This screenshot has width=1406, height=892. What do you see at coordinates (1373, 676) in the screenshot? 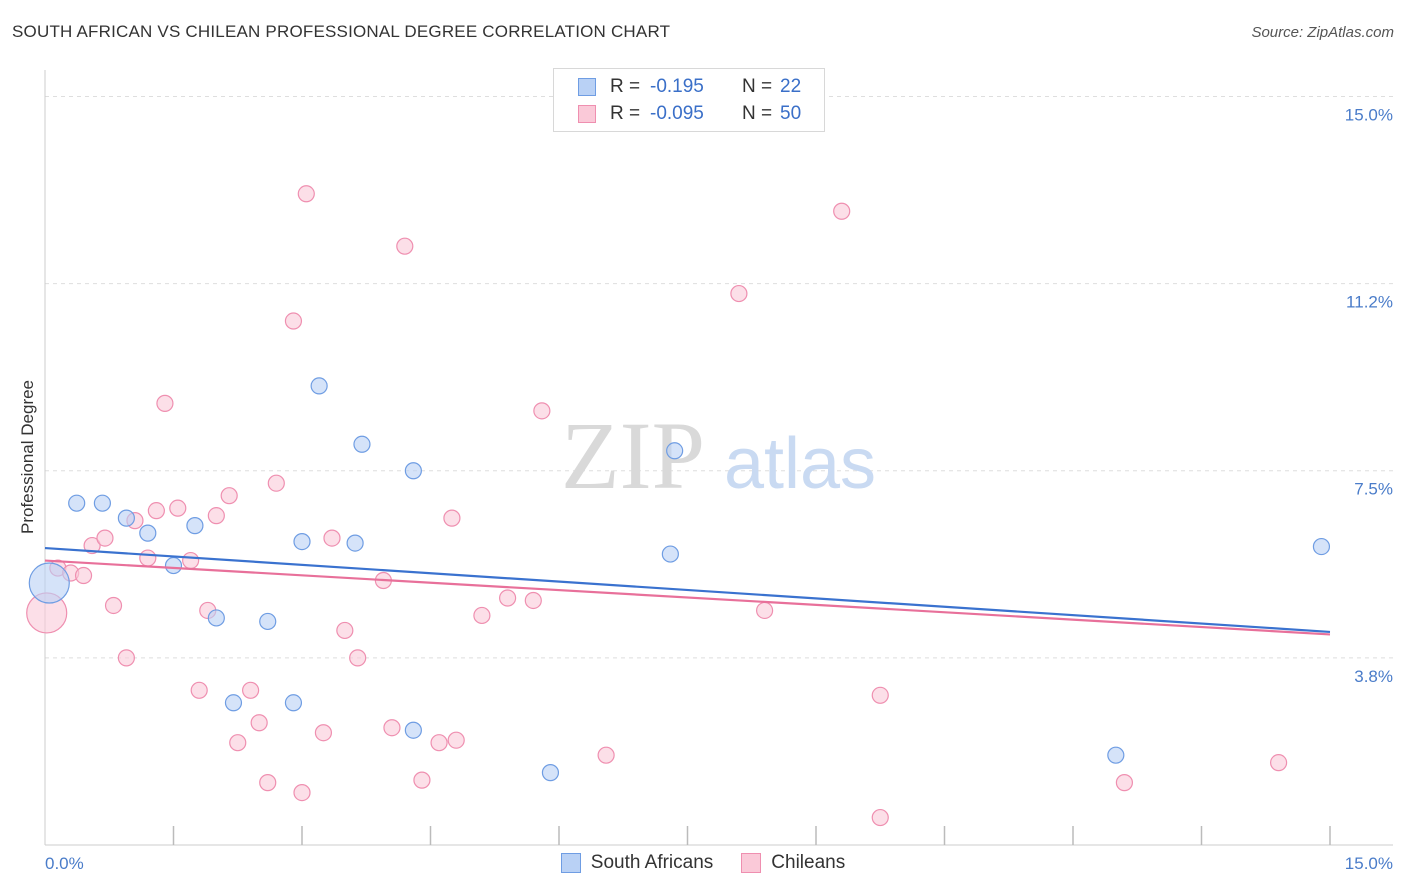
I see `y-tick-label: 3.8%` at bounding box center [1373, 676].